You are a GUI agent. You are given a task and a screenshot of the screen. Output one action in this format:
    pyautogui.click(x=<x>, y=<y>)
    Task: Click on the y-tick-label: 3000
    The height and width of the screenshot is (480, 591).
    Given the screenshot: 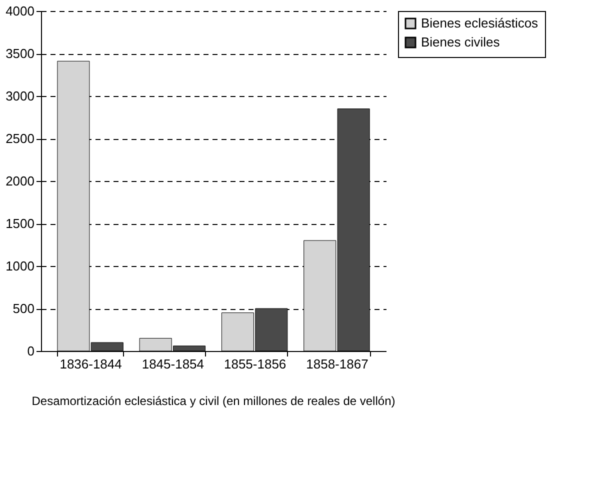 What is the action you would take?
    pyautogui.click(x=20, y=96)
    